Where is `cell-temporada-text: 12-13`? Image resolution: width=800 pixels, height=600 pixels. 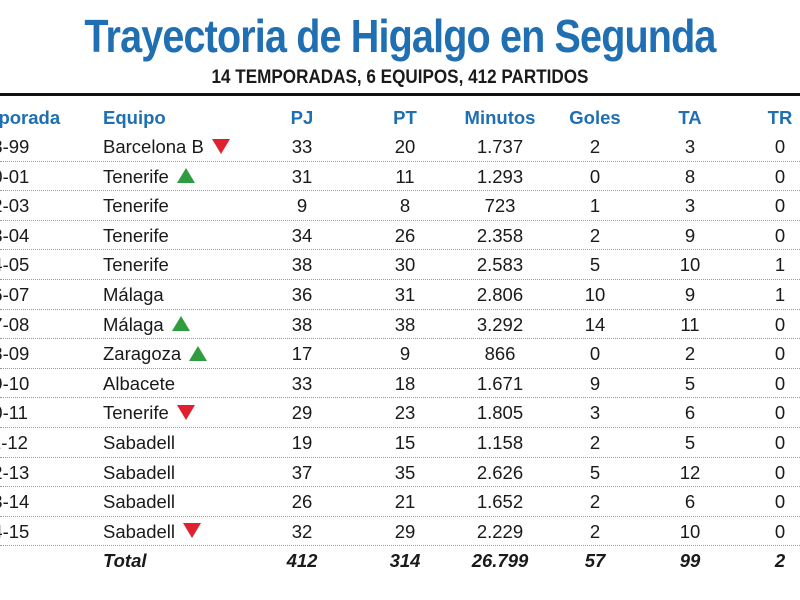
cell-temporada-text: 12-13 is located at coordinates (15, 472).